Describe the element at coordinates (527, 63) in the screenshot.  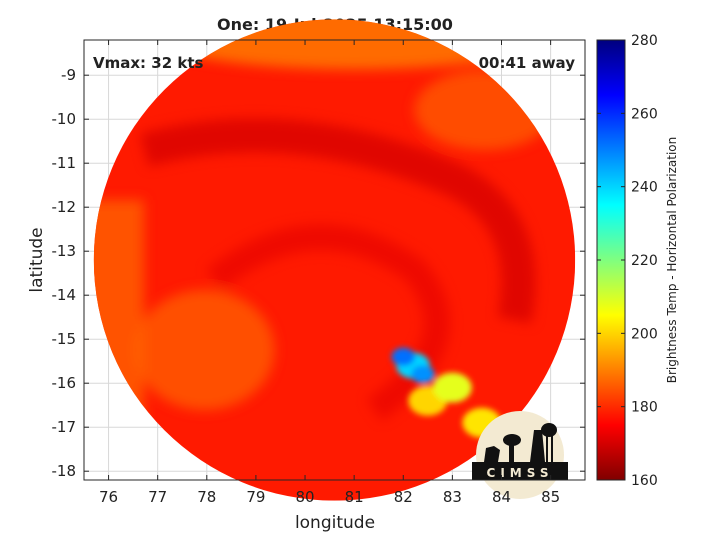
I see `time-away-label: 00:41 away` at that location.